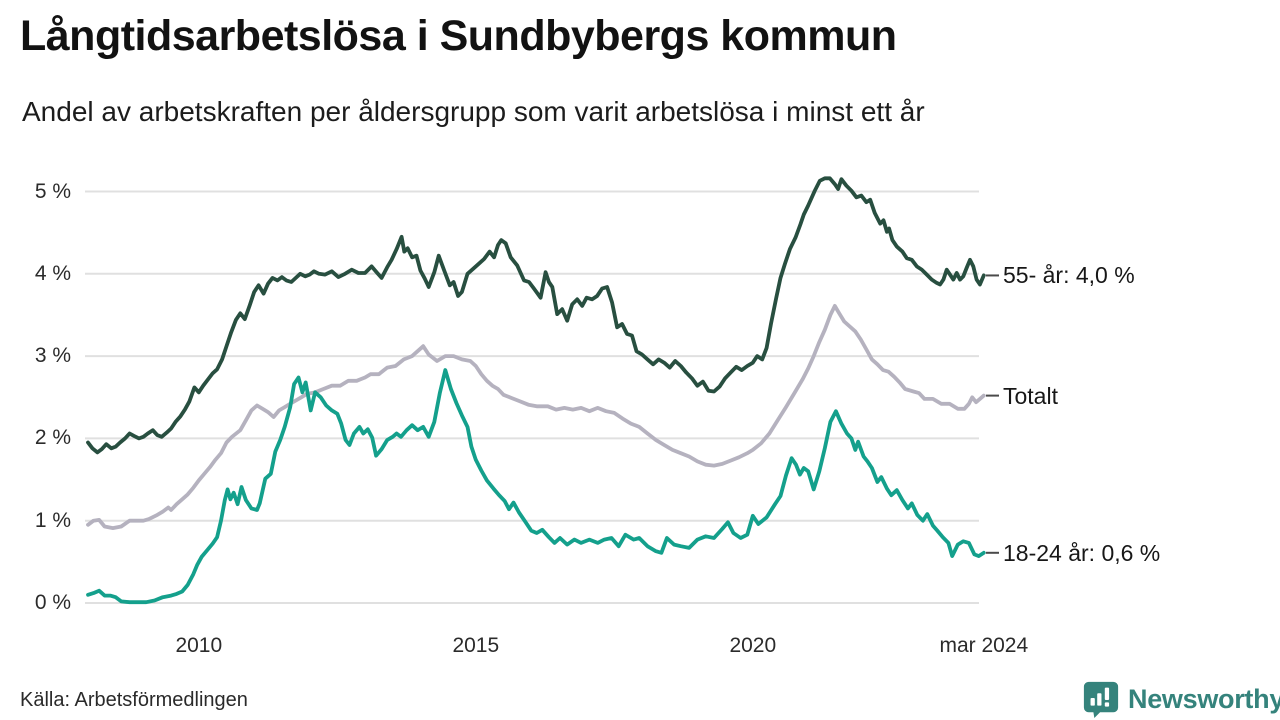 The width and height of the screenshot is (1280, 720). I want to click on y-tick-label: 3 %, so click(52, 356).